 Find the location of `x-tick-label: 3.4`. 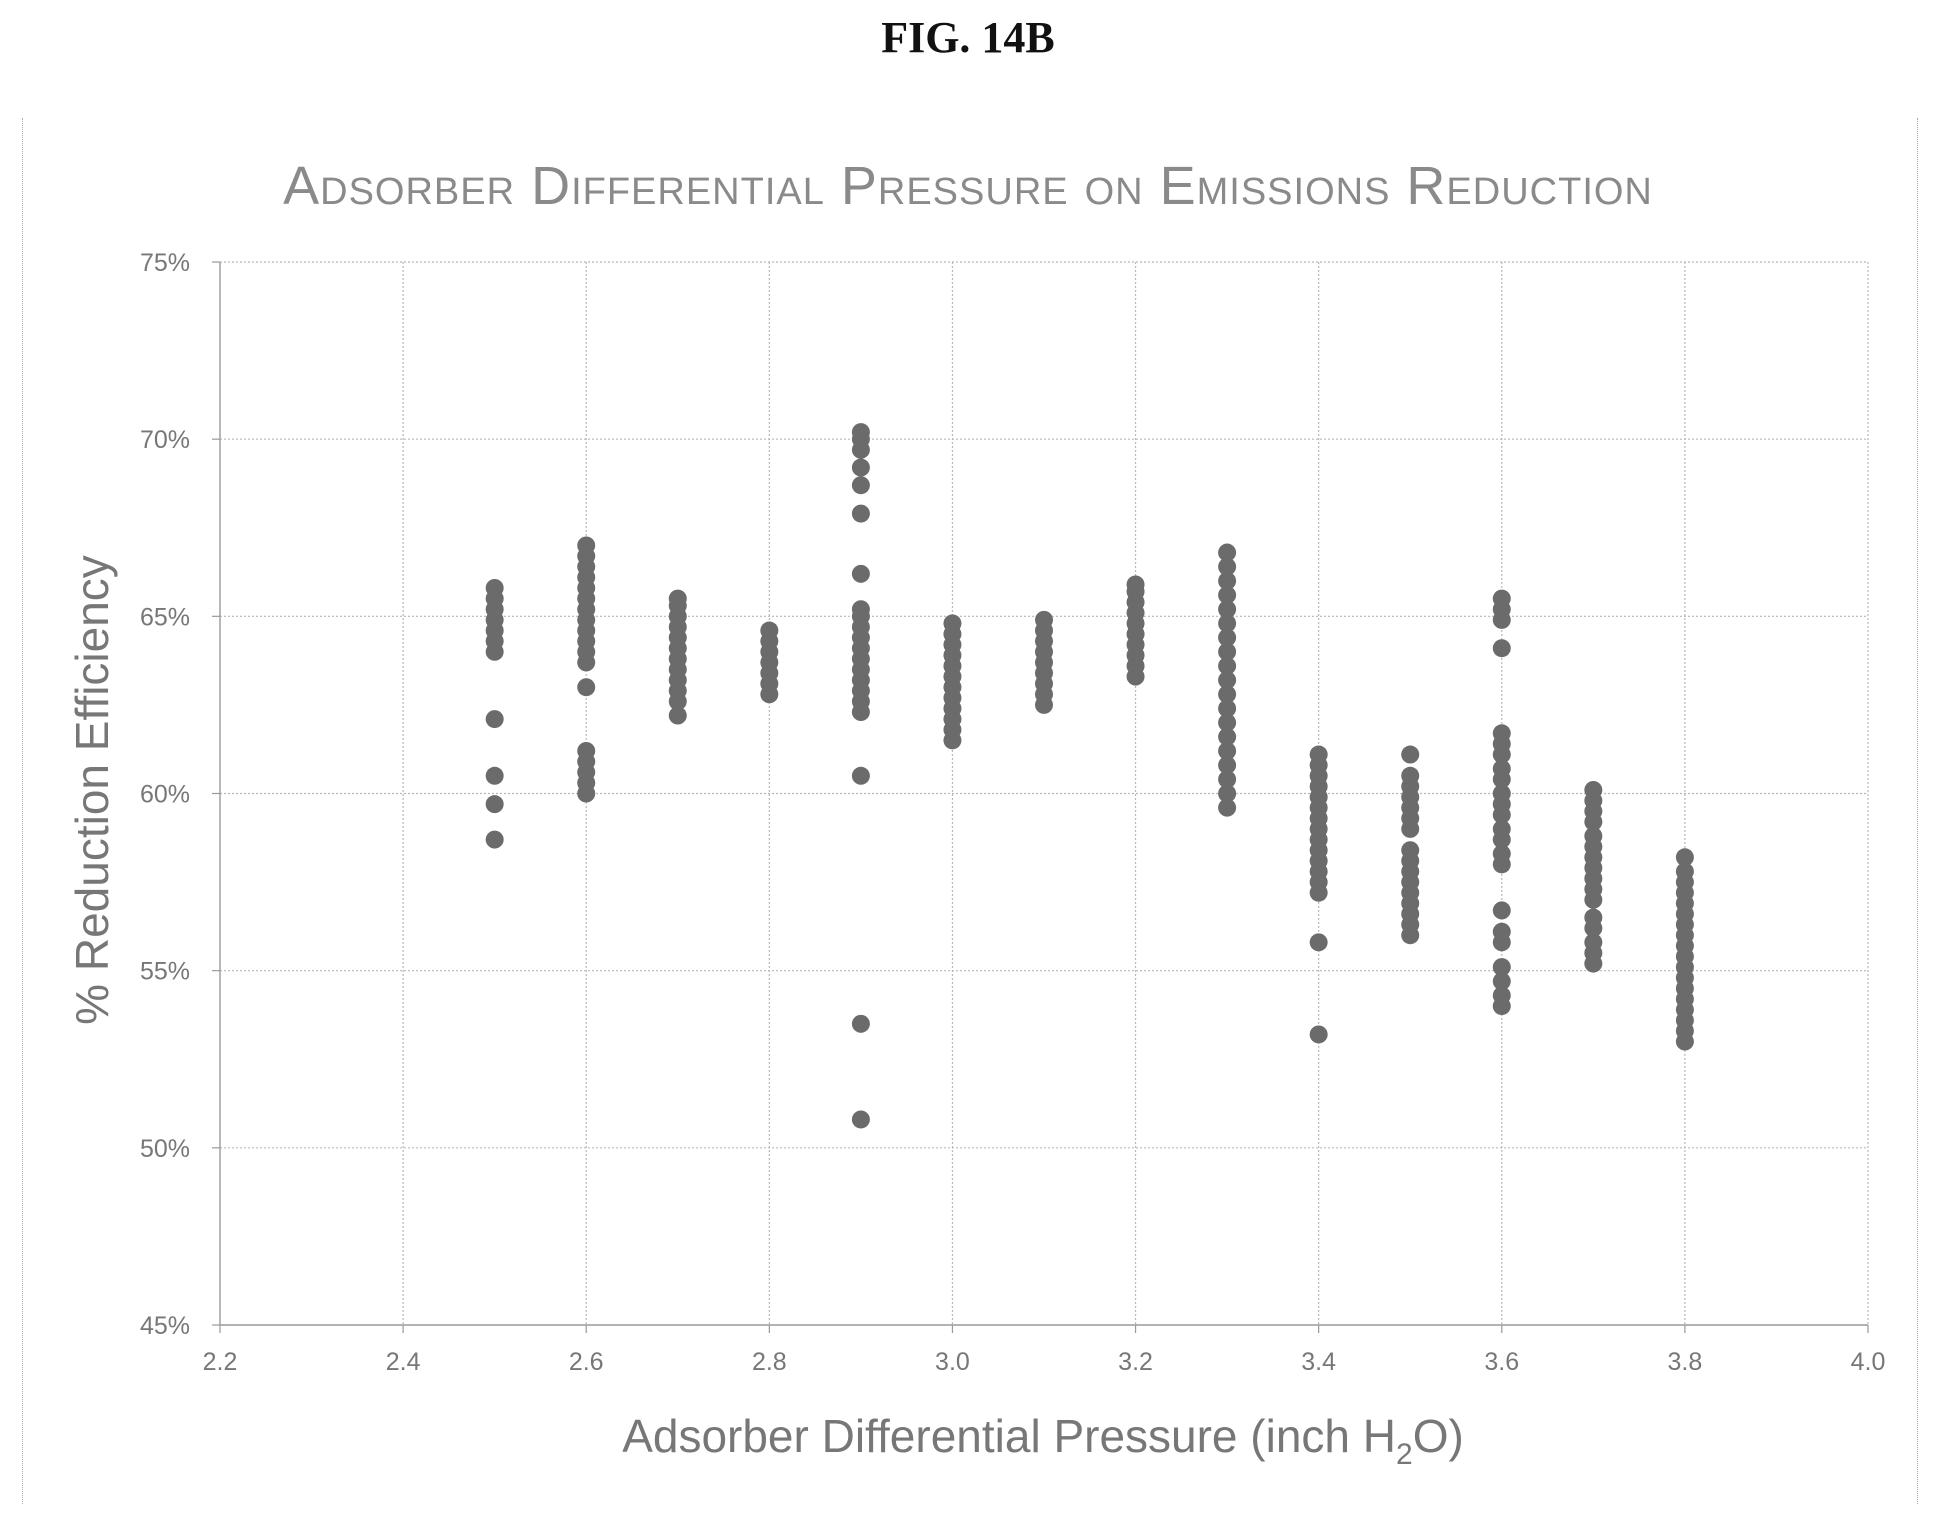

x-tick-label: 3.4 is located at coordinates (1318, 1362).